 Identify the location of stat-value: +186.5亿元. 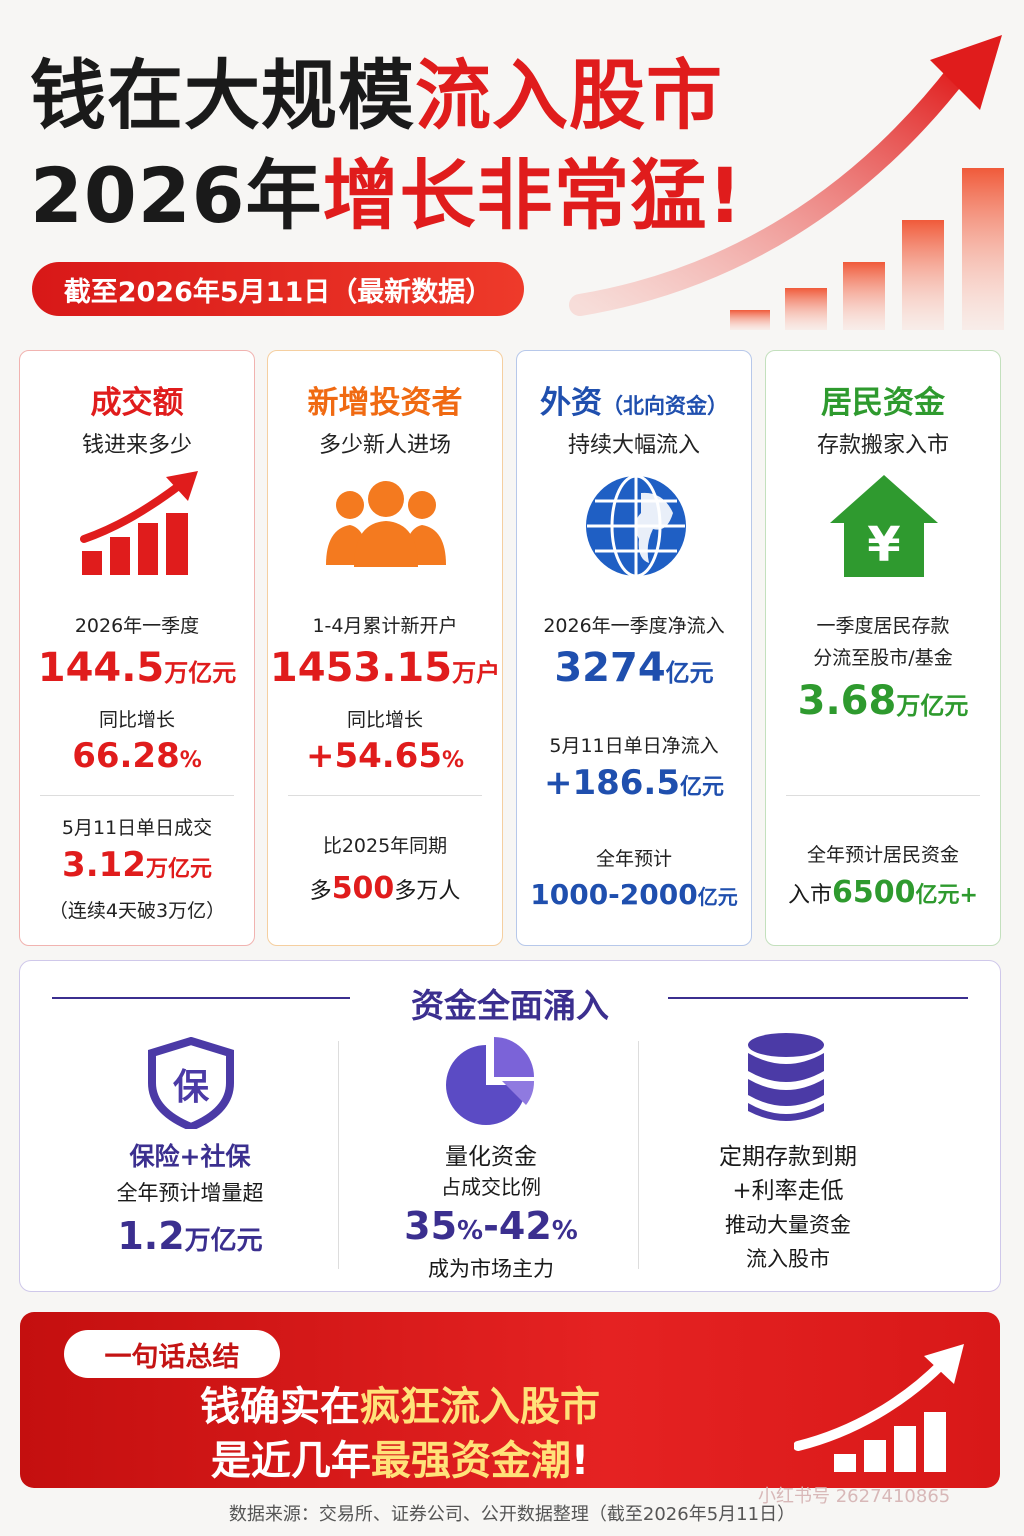
(634, 783).